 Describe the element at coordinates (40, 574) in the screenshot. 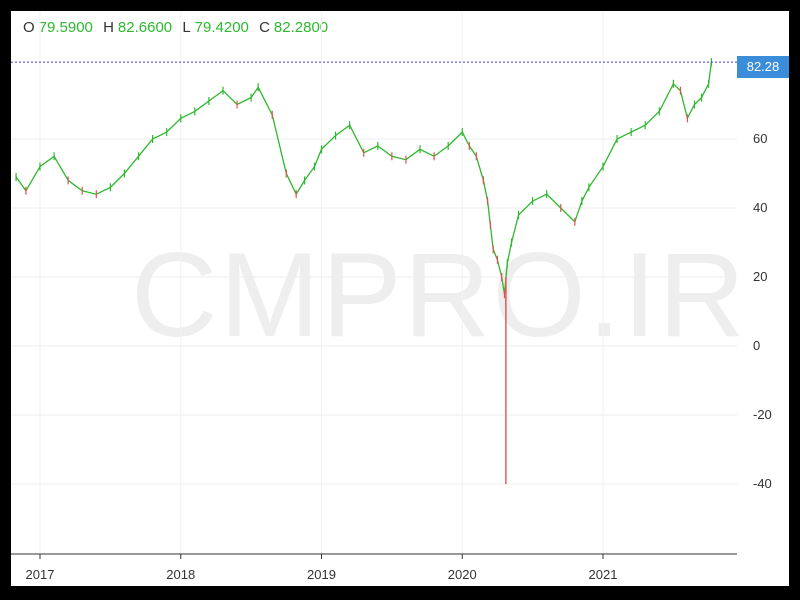

I see `x-tick-label: 2017` at that location.